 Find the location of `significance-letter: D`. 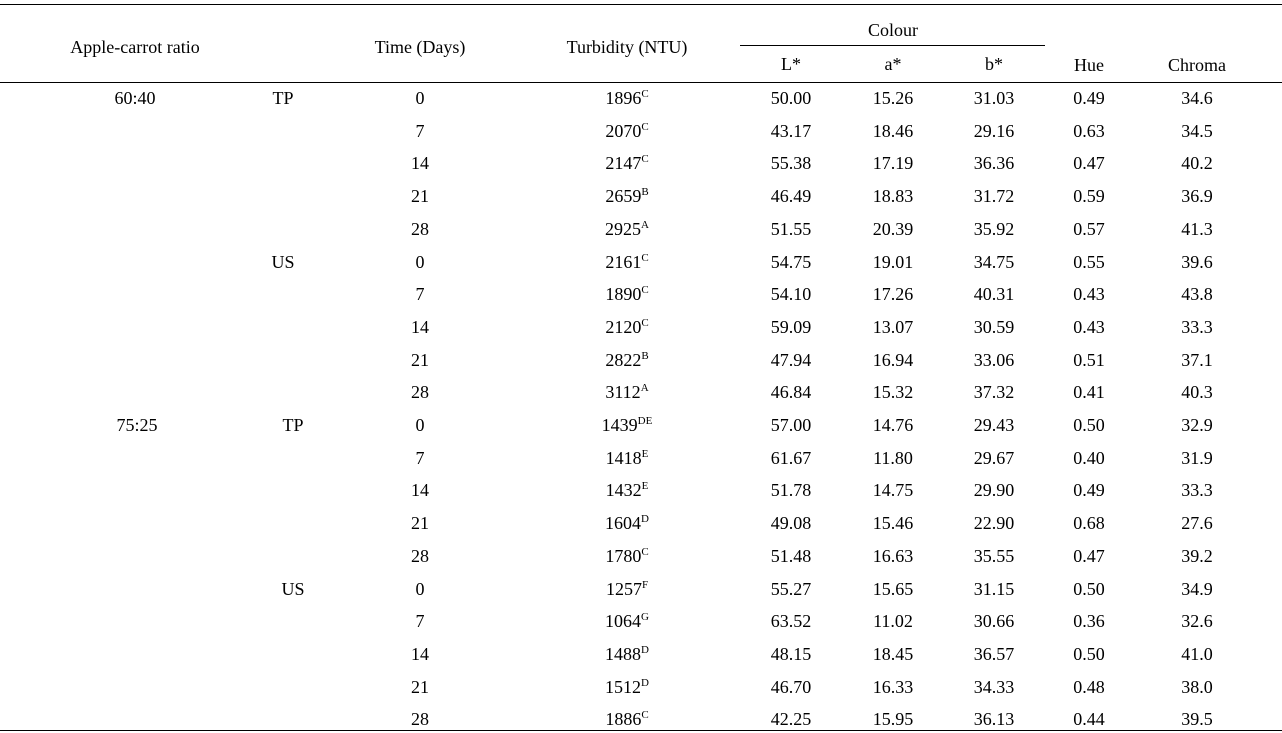

significance-letter: D is located at coordinates (645, 682).